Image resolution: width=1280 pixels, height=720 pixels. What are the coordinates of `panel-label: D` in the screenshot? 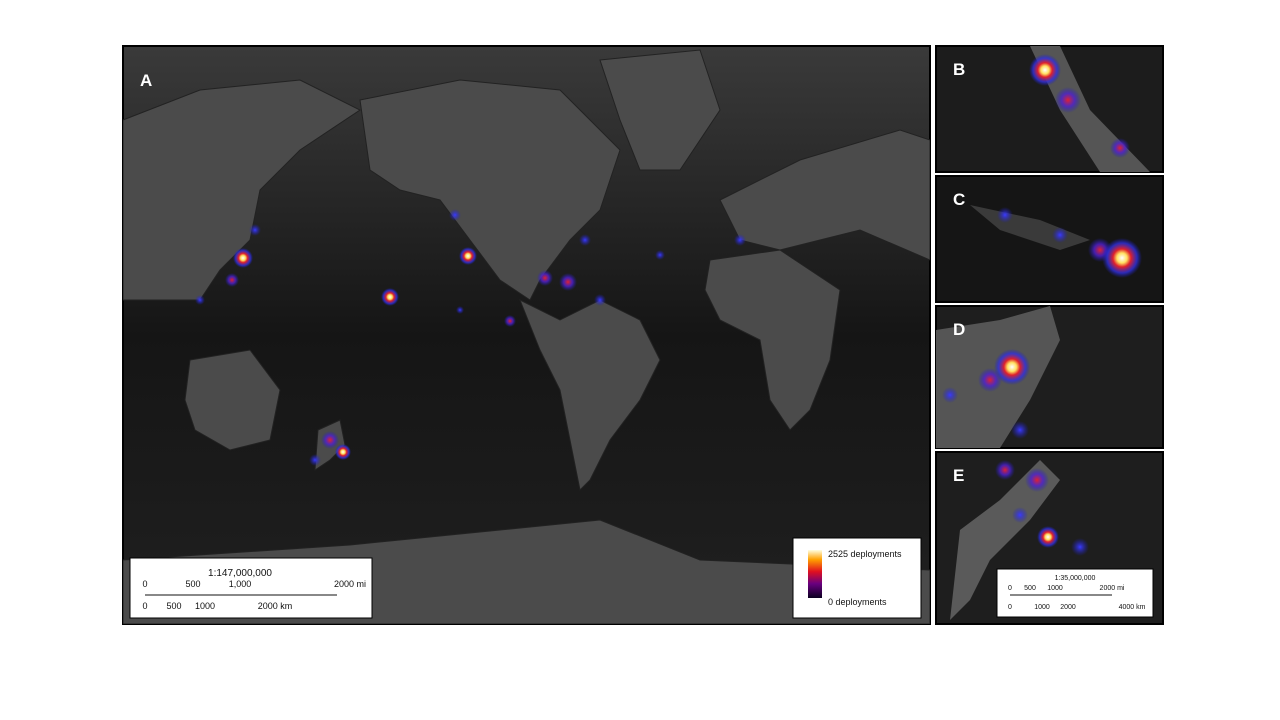 It's located at (959, 329).